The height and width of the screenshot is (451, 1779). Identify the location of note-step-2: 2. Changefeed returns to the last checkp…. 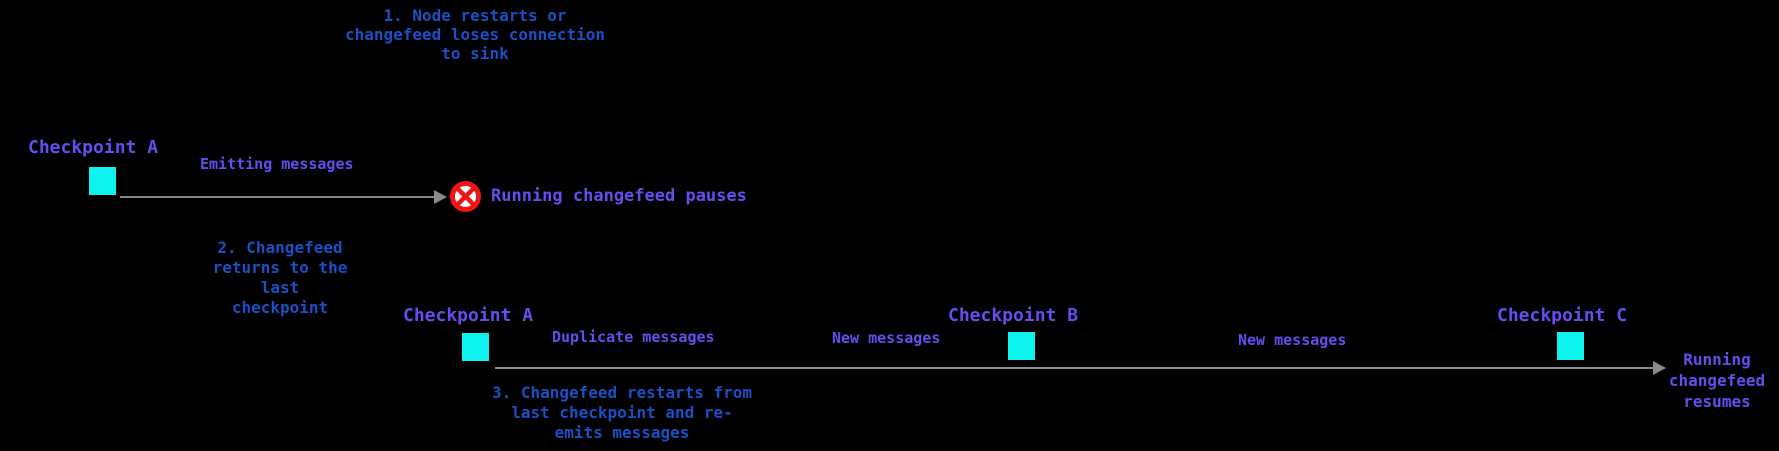
(280, 277).